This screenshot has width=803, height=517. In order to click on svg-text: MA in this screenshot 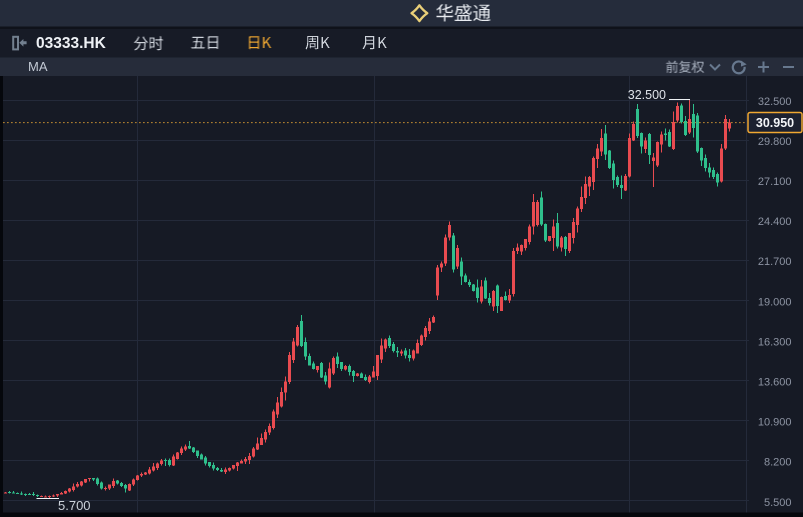, I will do `click(38, 66)`.